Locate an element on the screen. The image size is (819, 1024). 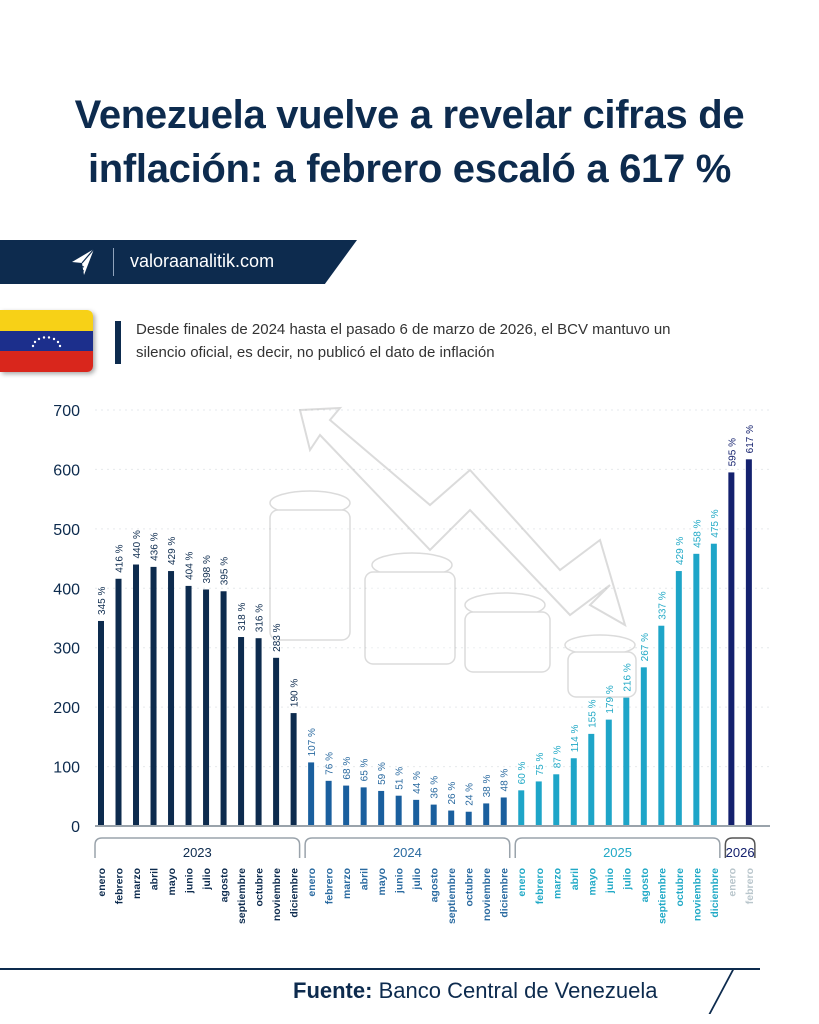
bar-2025-septiembre is located at coordinates (661, 725).